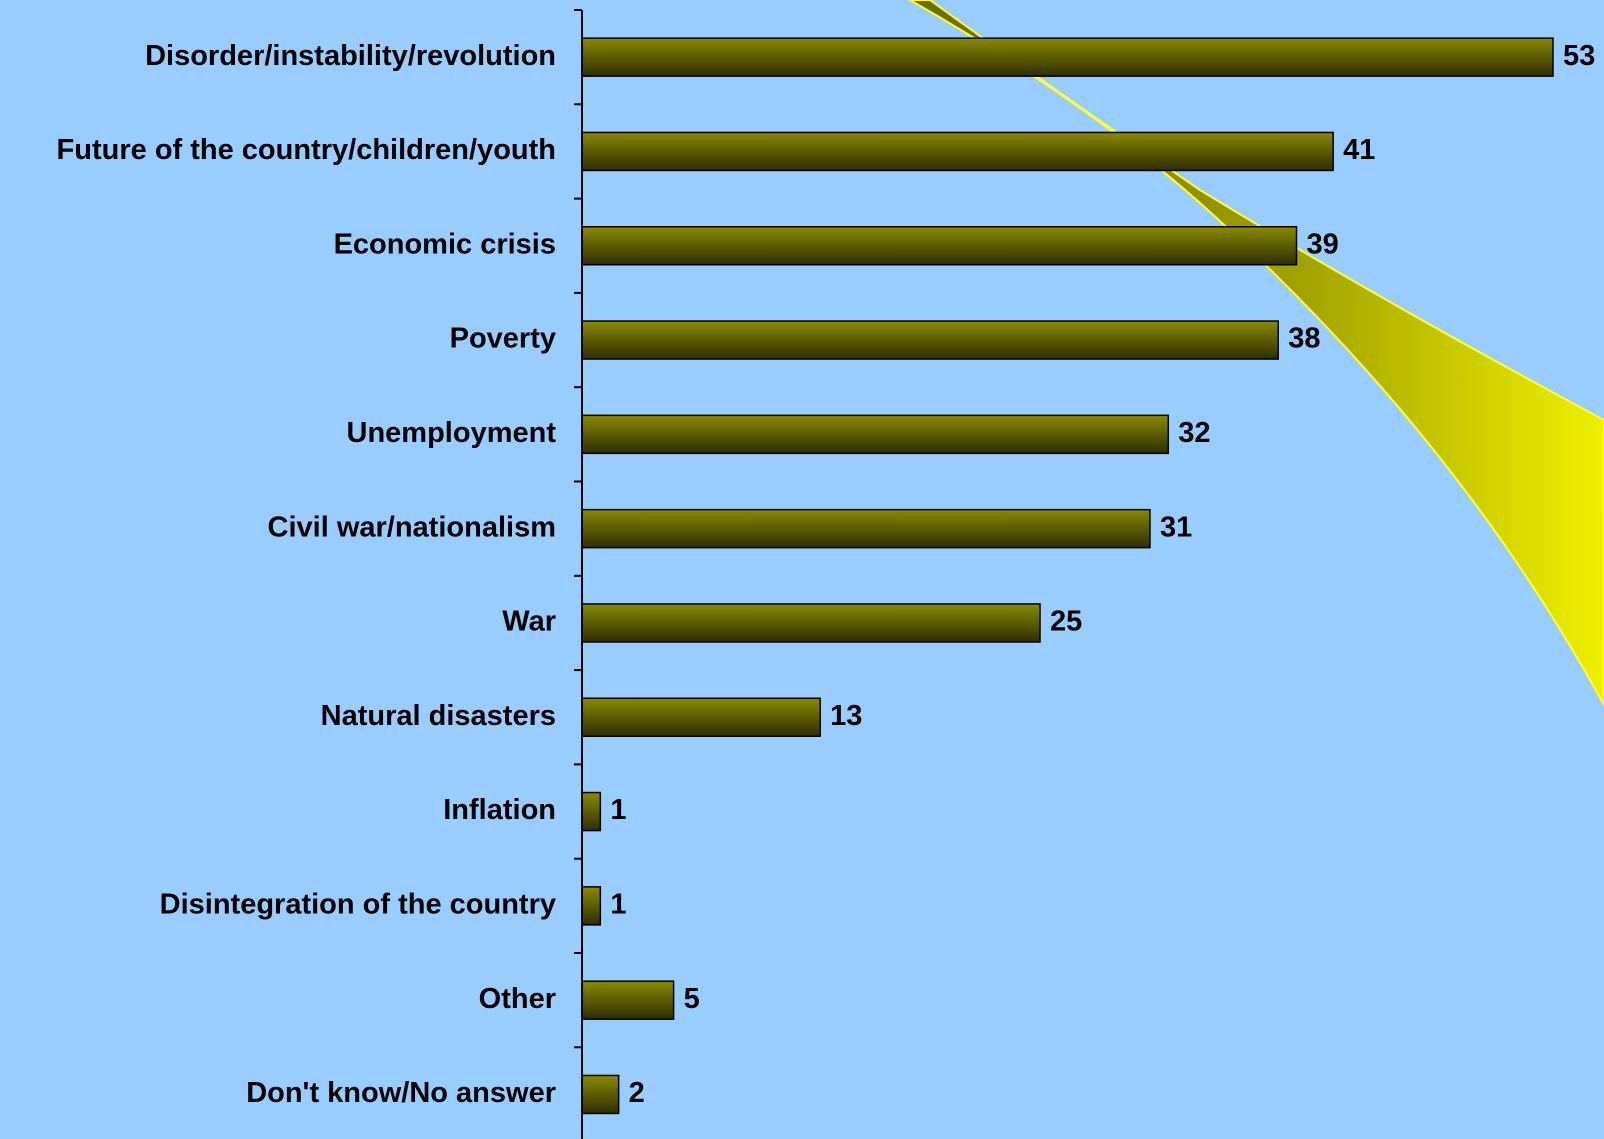 The height and width of the screenshot is (1139, 1604). I want to click on category-label: Future of the country/children/youth, so click(306, 150).